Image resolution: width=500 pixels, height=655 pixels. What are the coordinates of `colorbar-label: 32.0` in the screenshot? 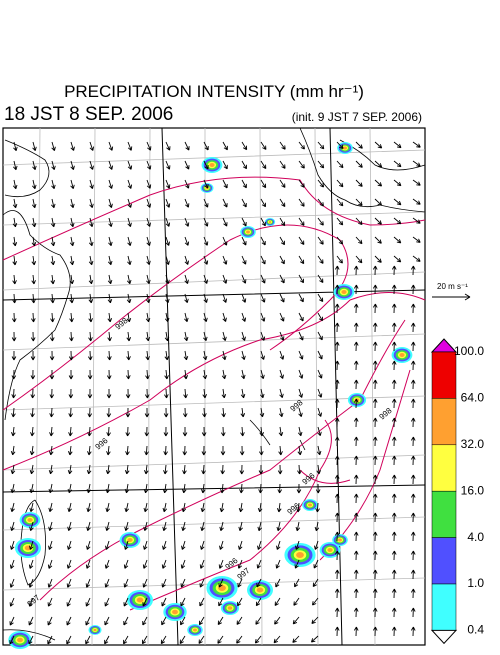 It's located at (473, 444).